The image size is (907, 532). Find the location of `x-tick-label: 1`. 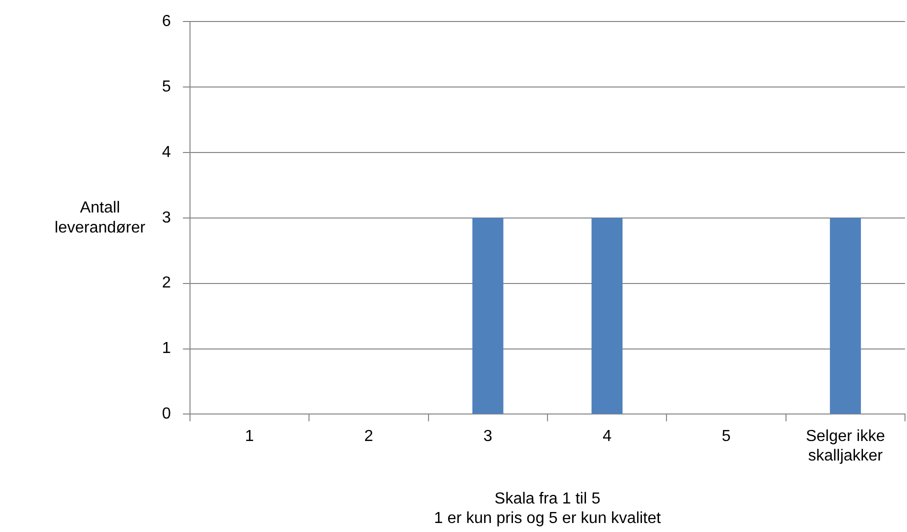

x-tick-label: 1 is located at coordinates (249, 437).